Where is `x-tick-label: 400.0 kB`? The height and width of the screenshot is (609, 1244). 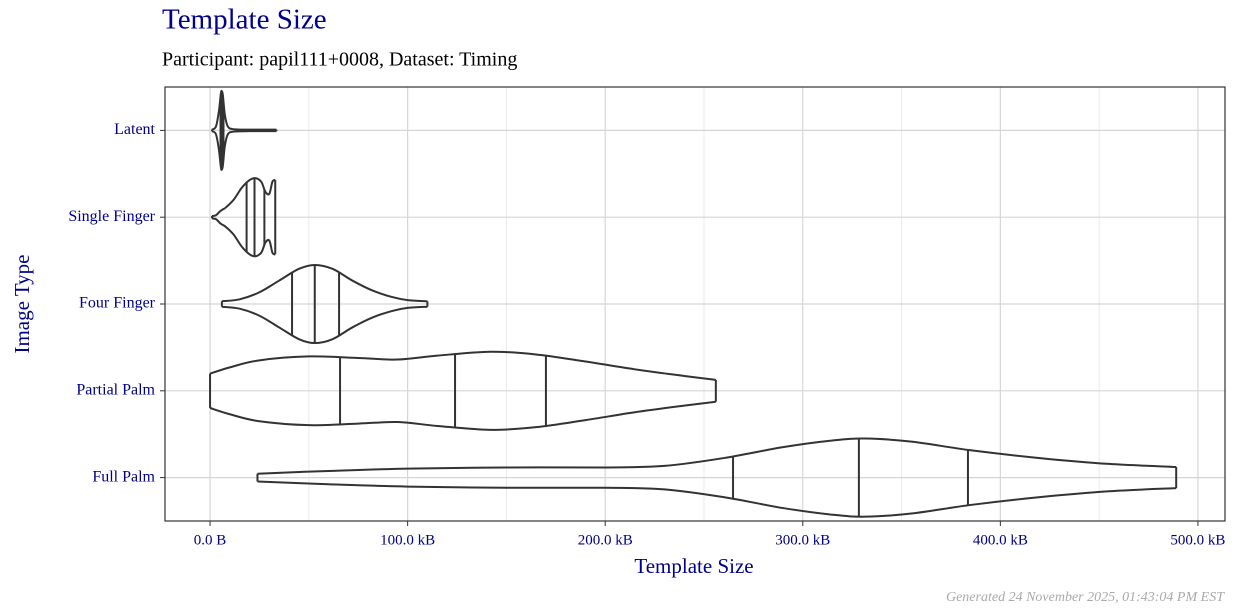 x-tick-label: 400.0 kB is located at coordinates (1000, 540).